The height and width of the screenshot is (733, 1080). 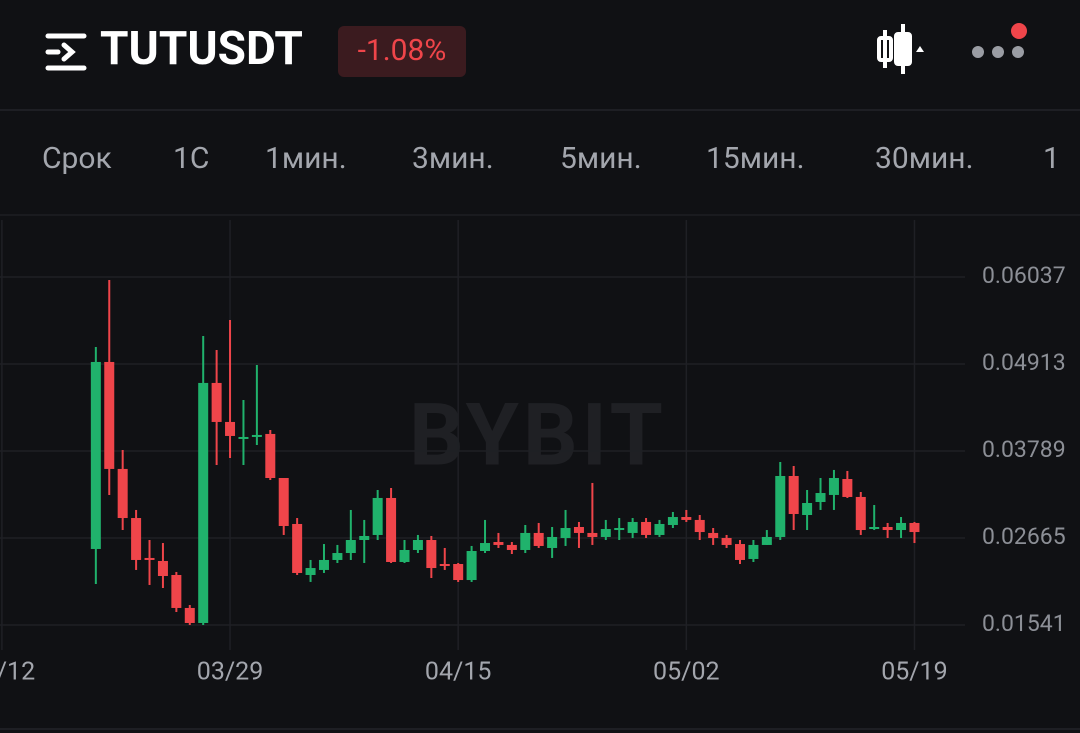 What do you see at coordinates (1024, 362) in the screenshot?
I see `y-tick-label: 0.04913` at bounding box center [1024, 362].